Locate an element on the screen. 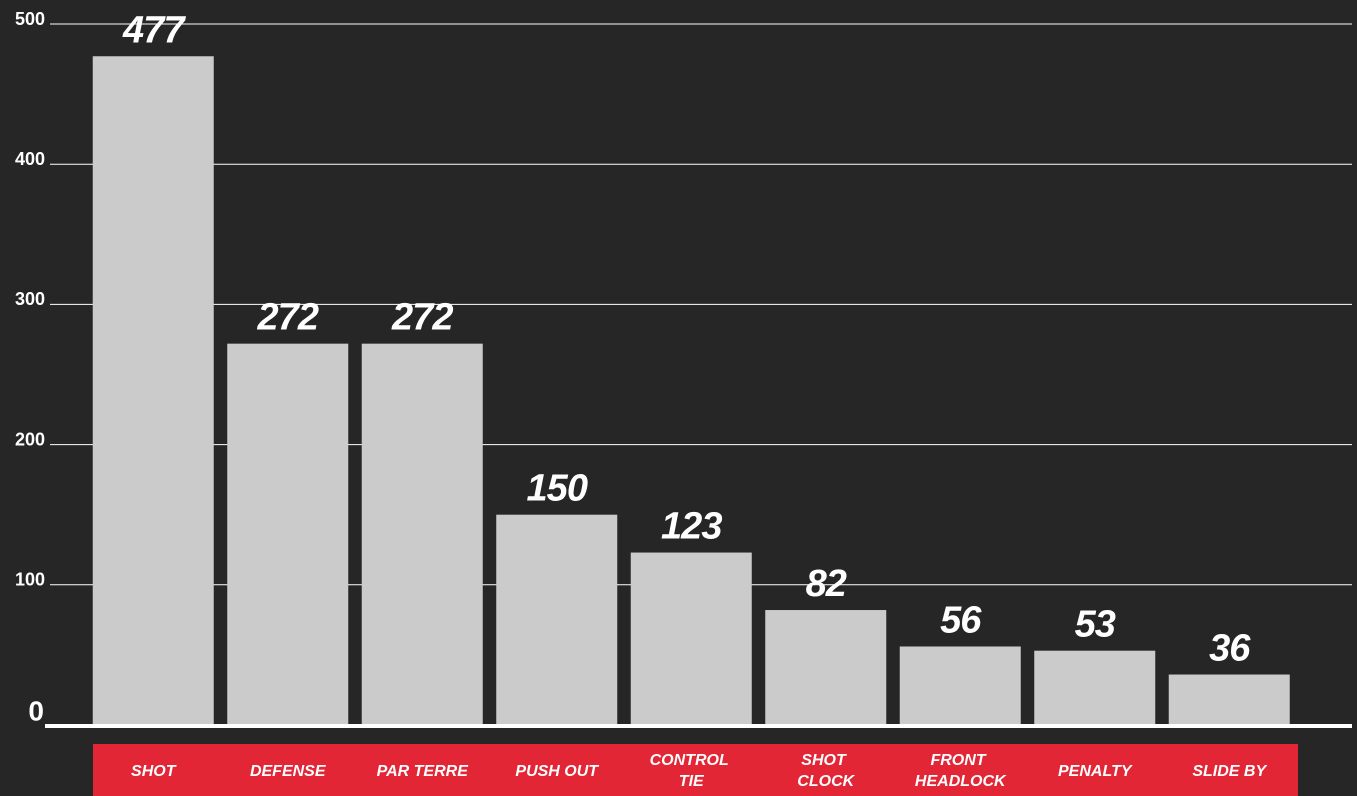 This screenshot has height=796, width=1357. x-tick-label: SHOT is located at coordinates (154, 771).